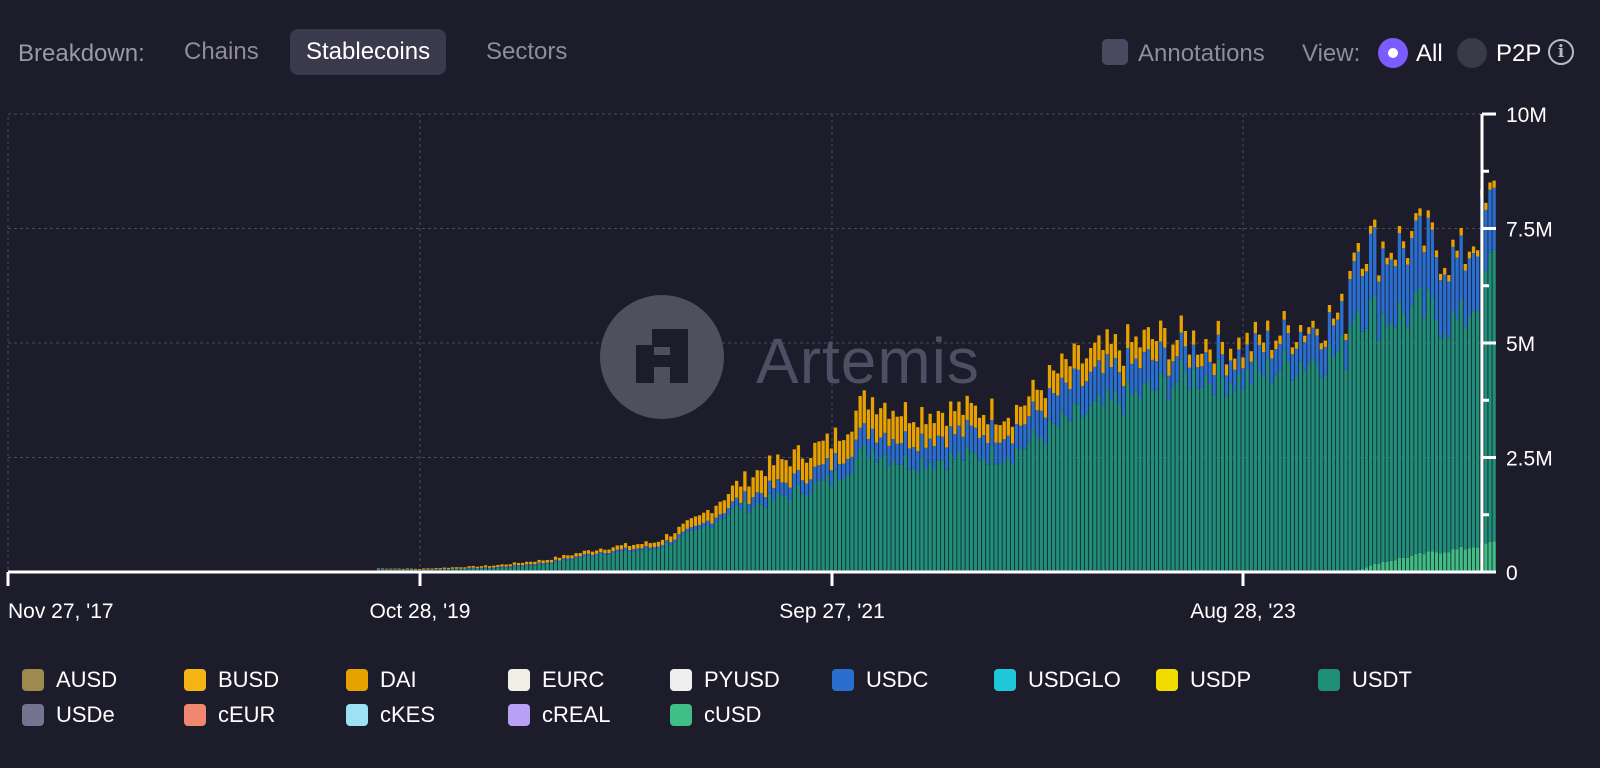 The width and height of the screenshot is (1600, 768). What do you see at coordinates (61, 611) in the screenshot?
I see `x-tick-label: Nov 27, '17` at bounding box center [61, 611].